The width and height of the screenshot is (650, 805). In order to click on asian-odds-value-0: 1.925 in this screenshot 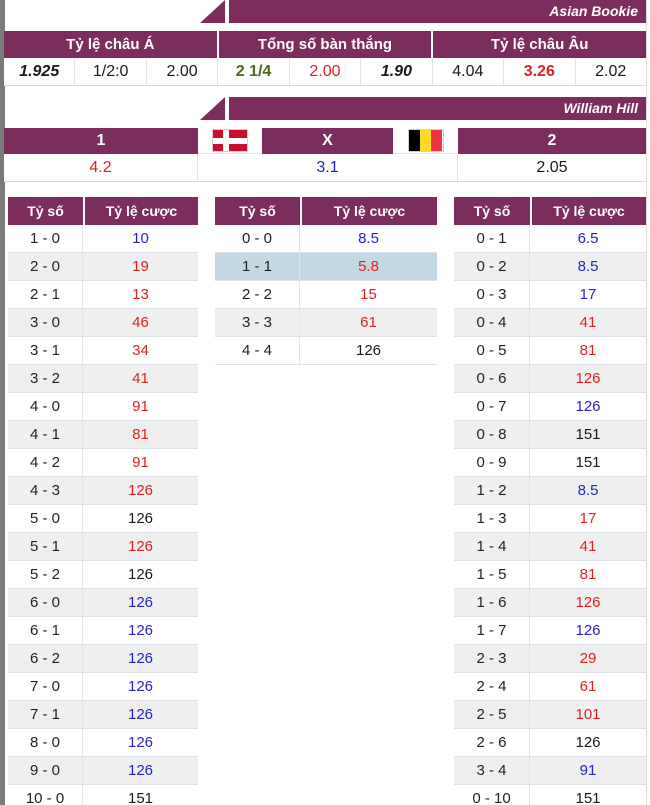, I will do `click(40, 71)`.